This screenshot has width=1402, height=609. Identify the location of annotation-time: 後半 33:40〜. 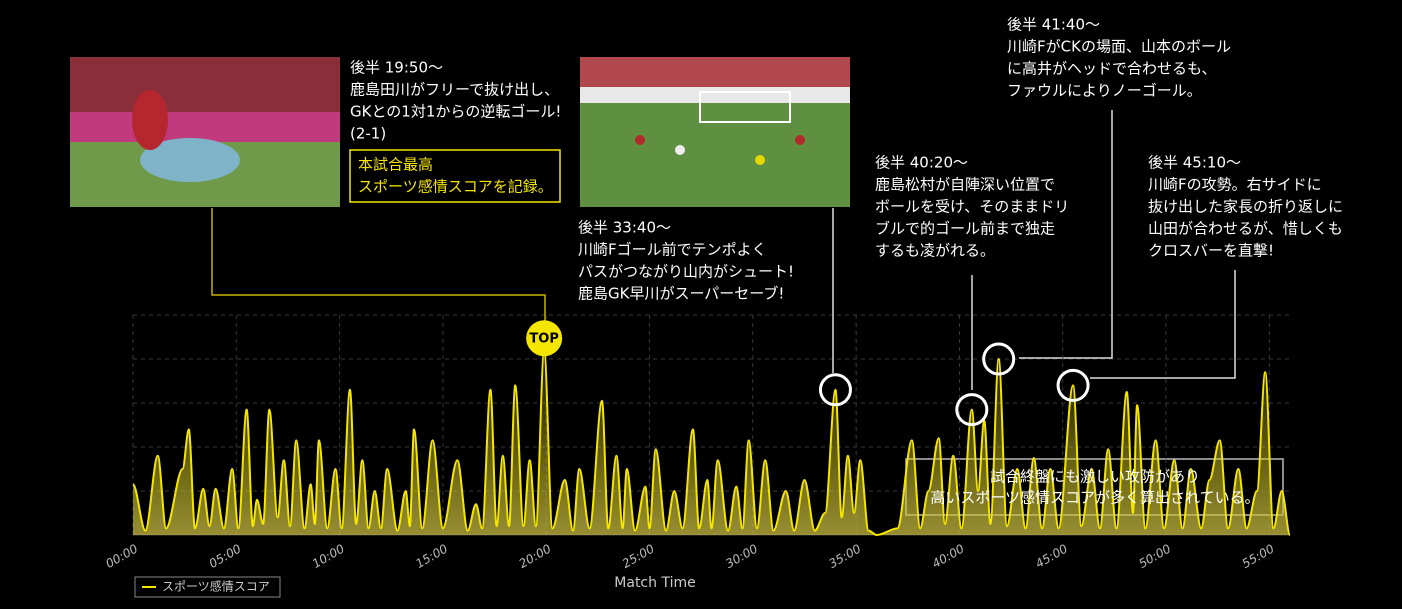
(624, 228).